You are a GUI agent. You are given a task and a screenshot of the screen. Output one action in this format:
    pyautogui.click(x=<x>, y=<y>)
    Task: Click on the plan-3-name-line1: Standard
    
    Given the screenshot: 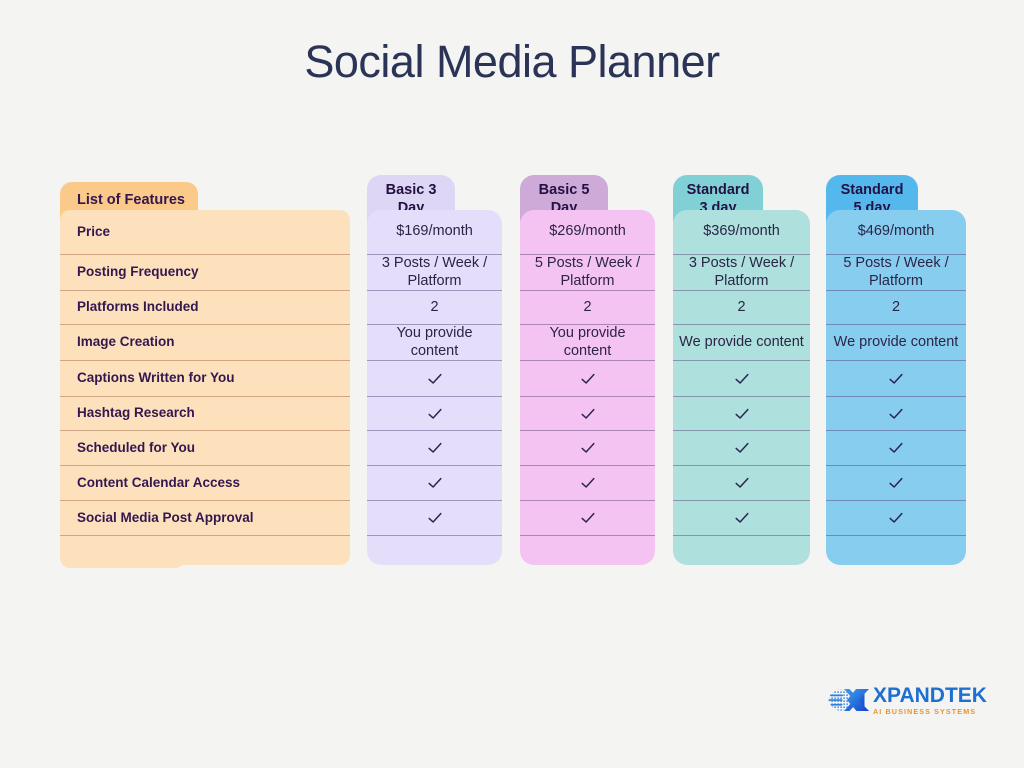 What is the action you would take?
    pyautogui.click(x=718, y=189)
    